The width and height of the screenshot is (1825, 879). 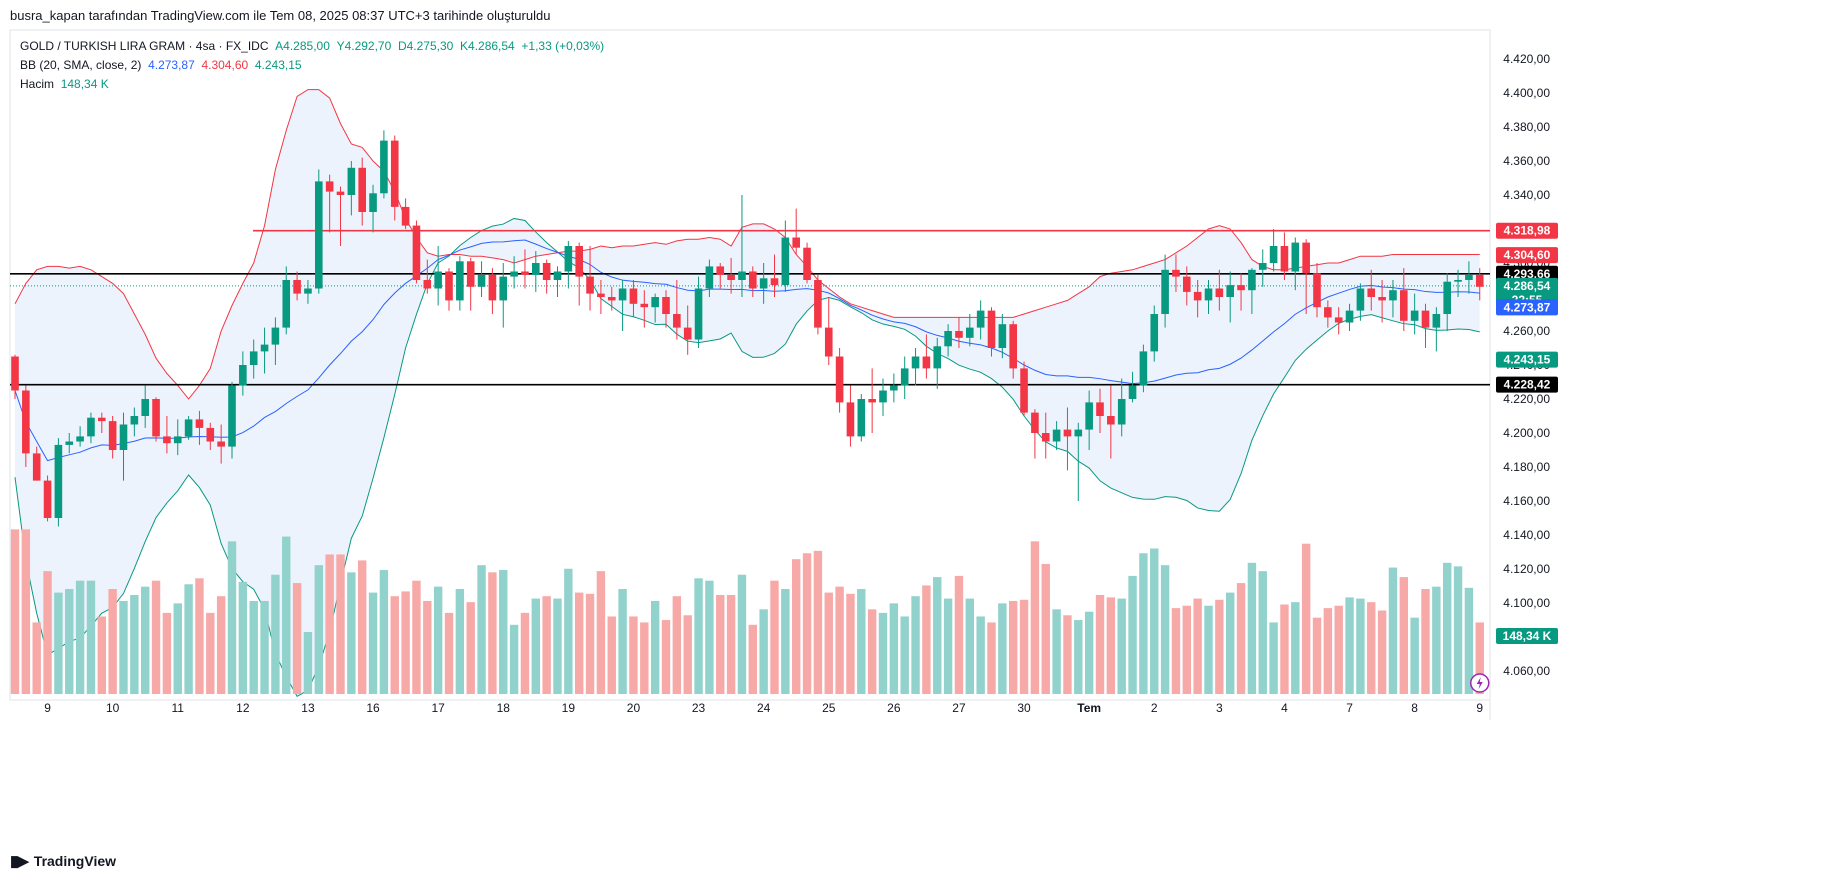 What do you see at coordinates (312, 84) in the screenshot?
I see `legend-row-volume: Hacim 148,34 K` at bounding box center [312, 84].